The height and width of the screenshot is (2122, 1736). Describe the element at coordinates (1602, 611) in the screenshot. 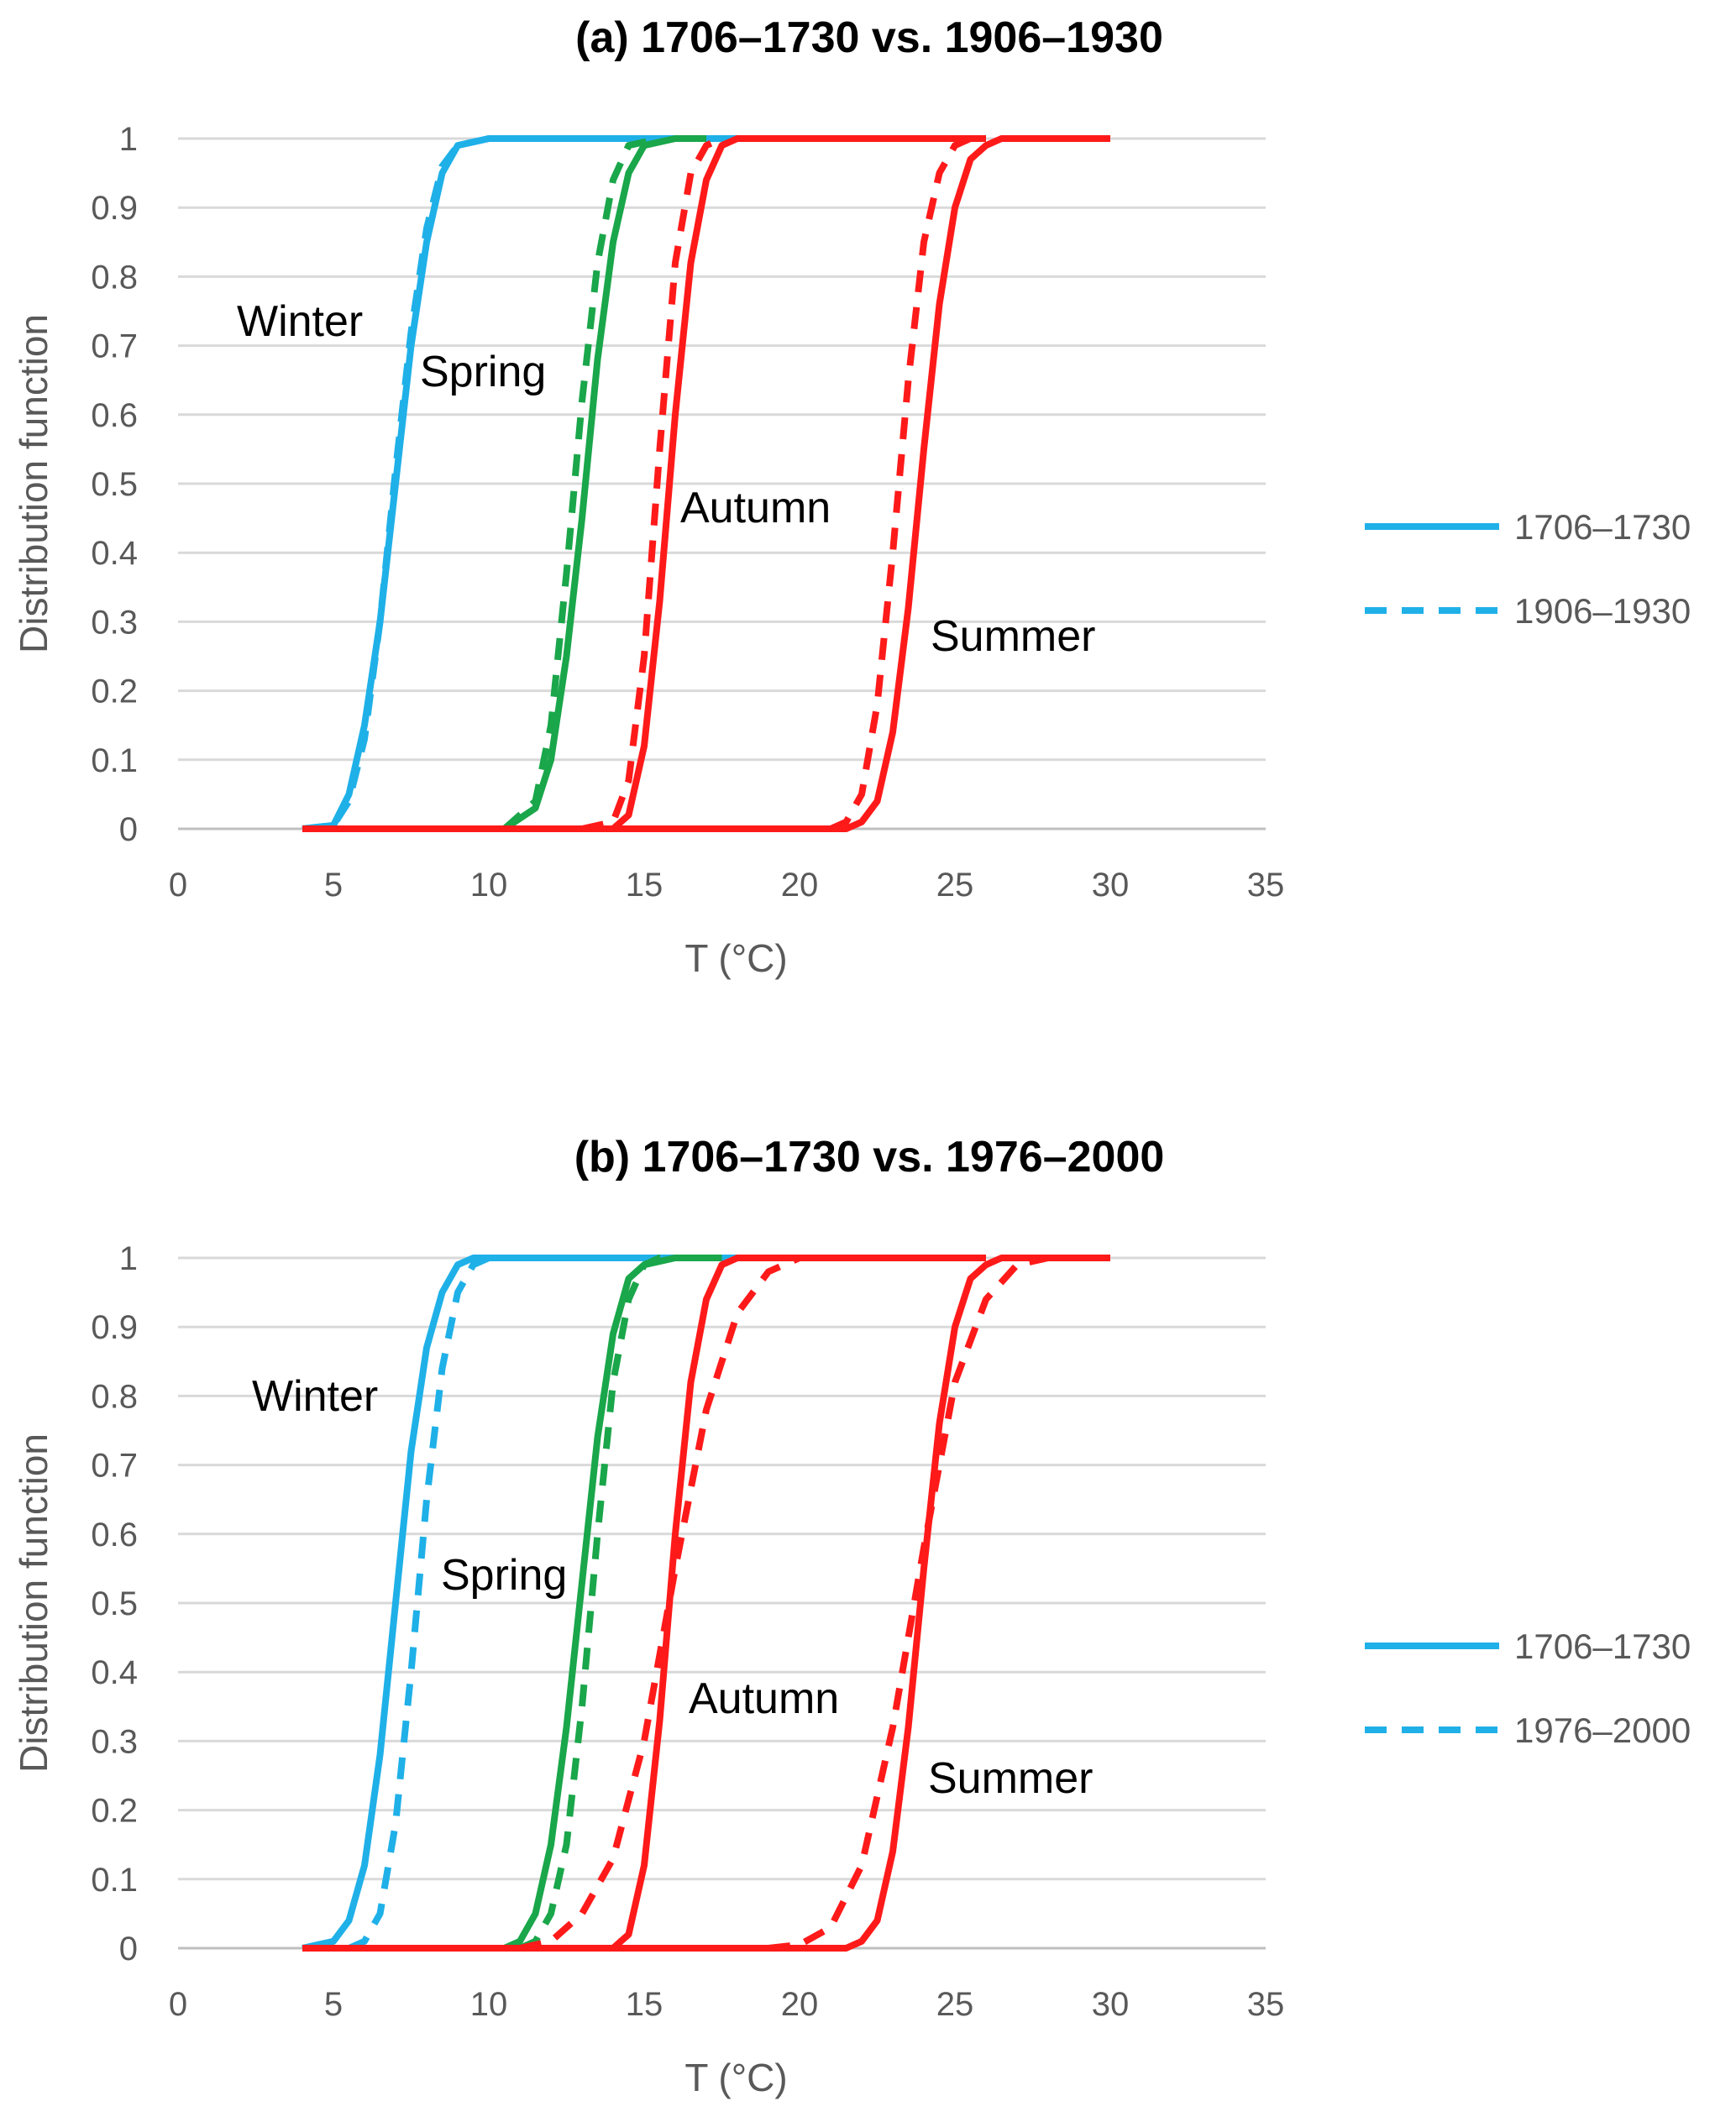

I see `legend-label: 1906–1930` at that location.